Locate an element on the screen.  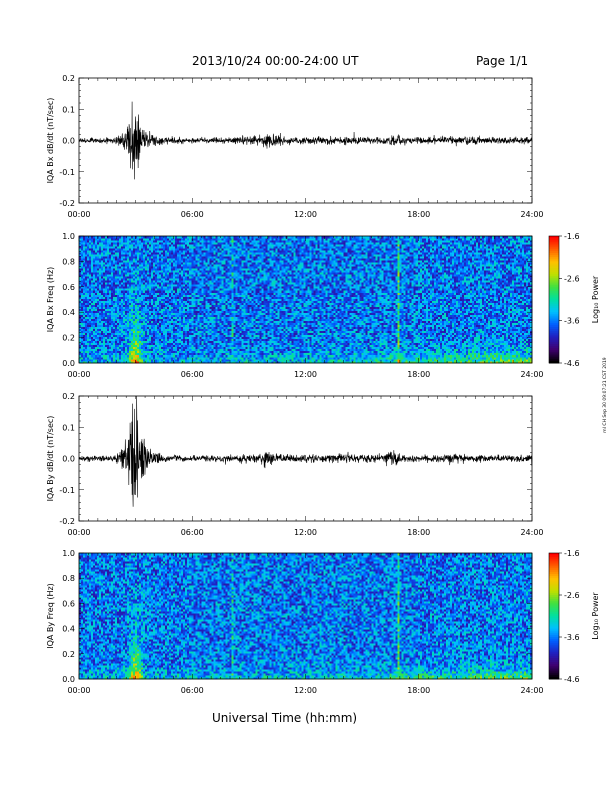
plot-date-range: 2013/10/24 00:00-24:00 UT is located at coordinates (275, 61).